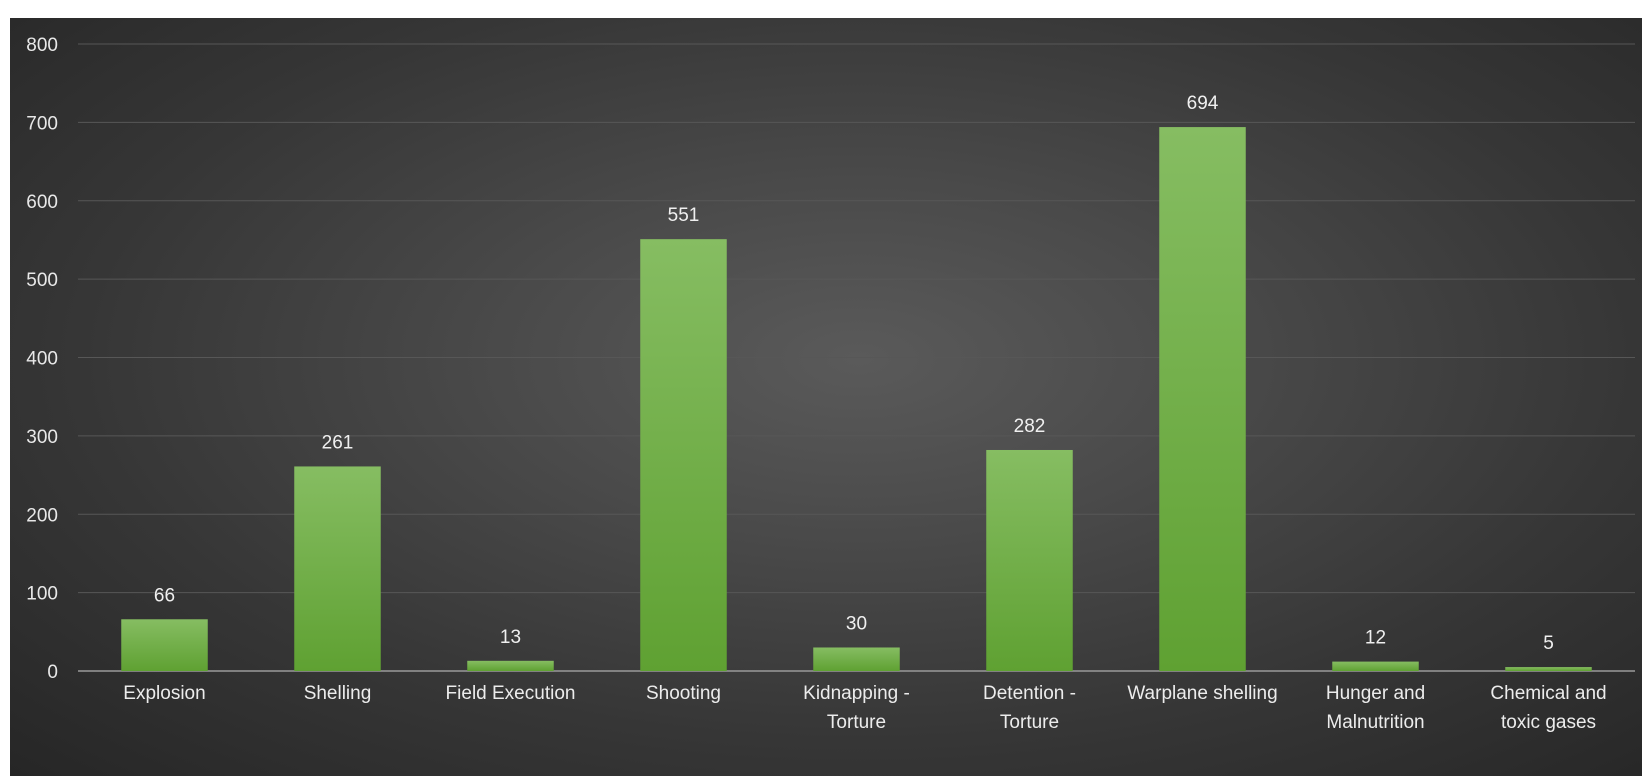 This screenshot has width=1642, height=776. What do you see at coordinates (1030, 426) in the screenshot?
I see `data-label: 282` at bounding box center [1030, 426].